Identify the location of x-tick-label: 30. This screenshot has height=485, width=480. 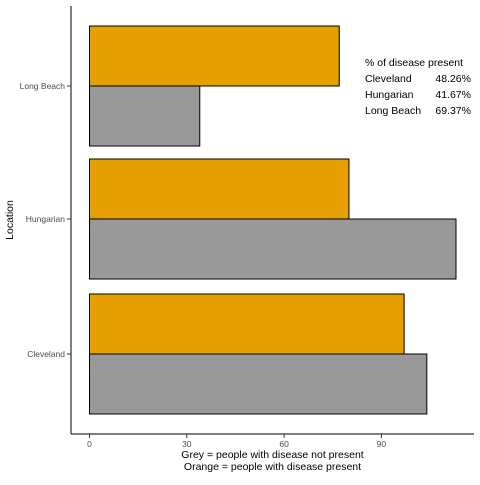
(187, 444).